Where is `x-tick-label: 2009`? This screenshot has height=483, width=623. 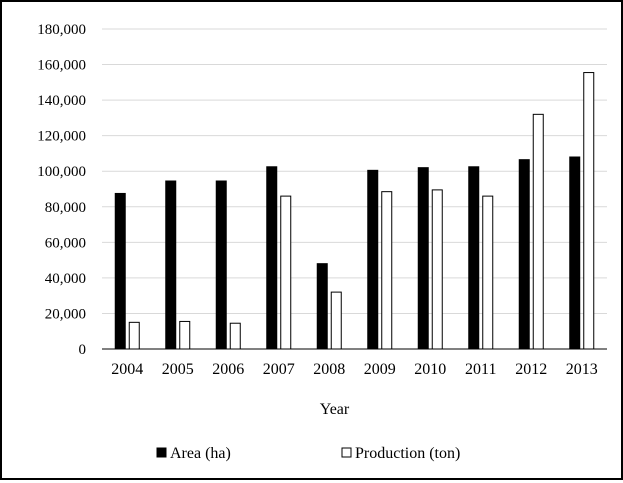 x-tick-label: 2009 is located at coordinates (380, 369).